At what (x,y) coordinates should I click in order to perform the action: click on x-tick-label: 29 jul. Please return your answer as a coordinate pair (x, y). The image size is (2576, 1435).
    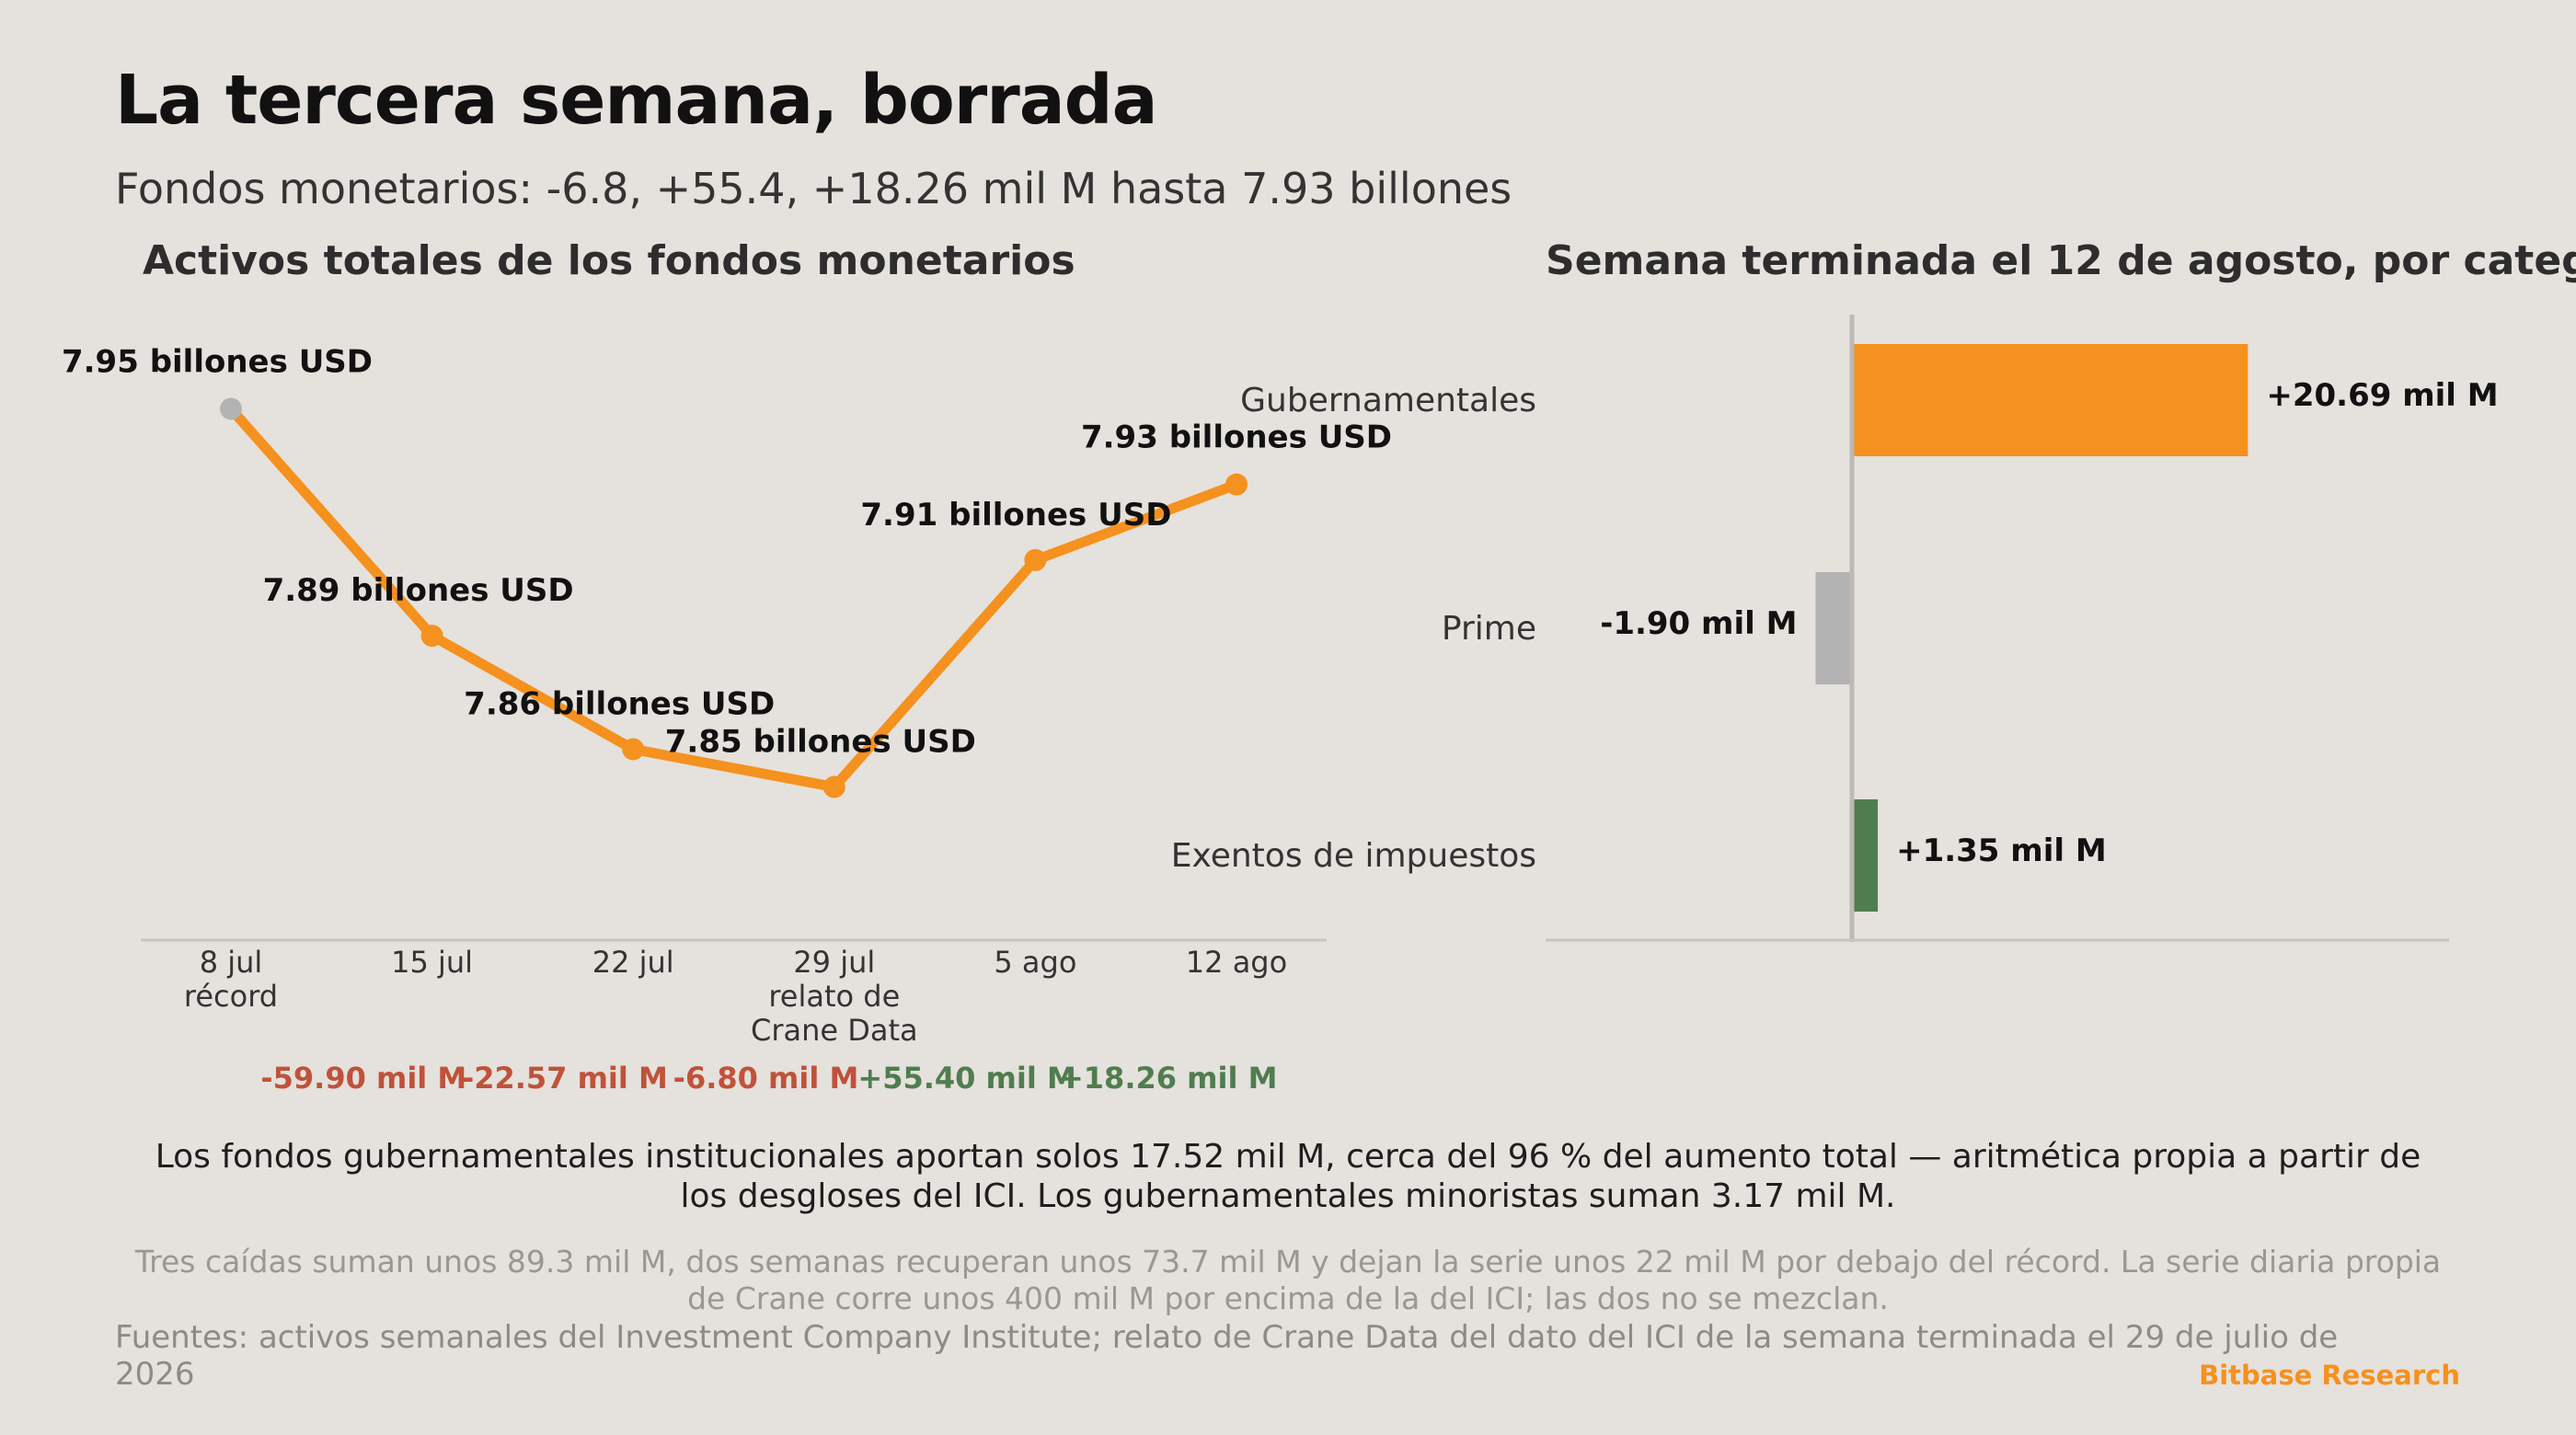
    Looking at the image, I should click on (834, 962).